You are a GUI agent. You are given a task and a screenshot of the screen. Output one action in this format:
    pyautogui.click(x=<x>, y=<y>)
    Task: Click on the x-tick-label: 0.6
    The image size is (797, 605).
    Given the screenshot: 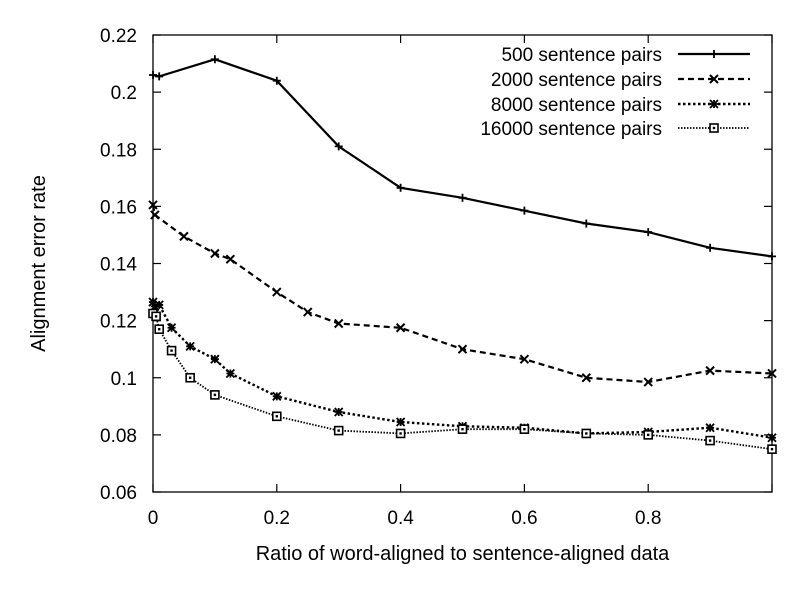 What is the action you would take?
    pyautogui.click(x=524, y=518)
    